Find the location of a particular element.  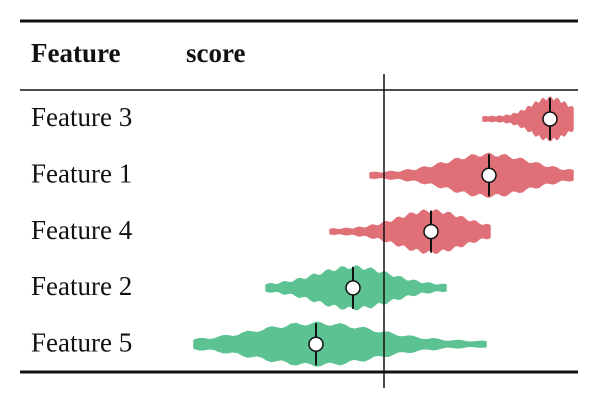

row-label: Feature 1 is located at coordinates (81, 174).